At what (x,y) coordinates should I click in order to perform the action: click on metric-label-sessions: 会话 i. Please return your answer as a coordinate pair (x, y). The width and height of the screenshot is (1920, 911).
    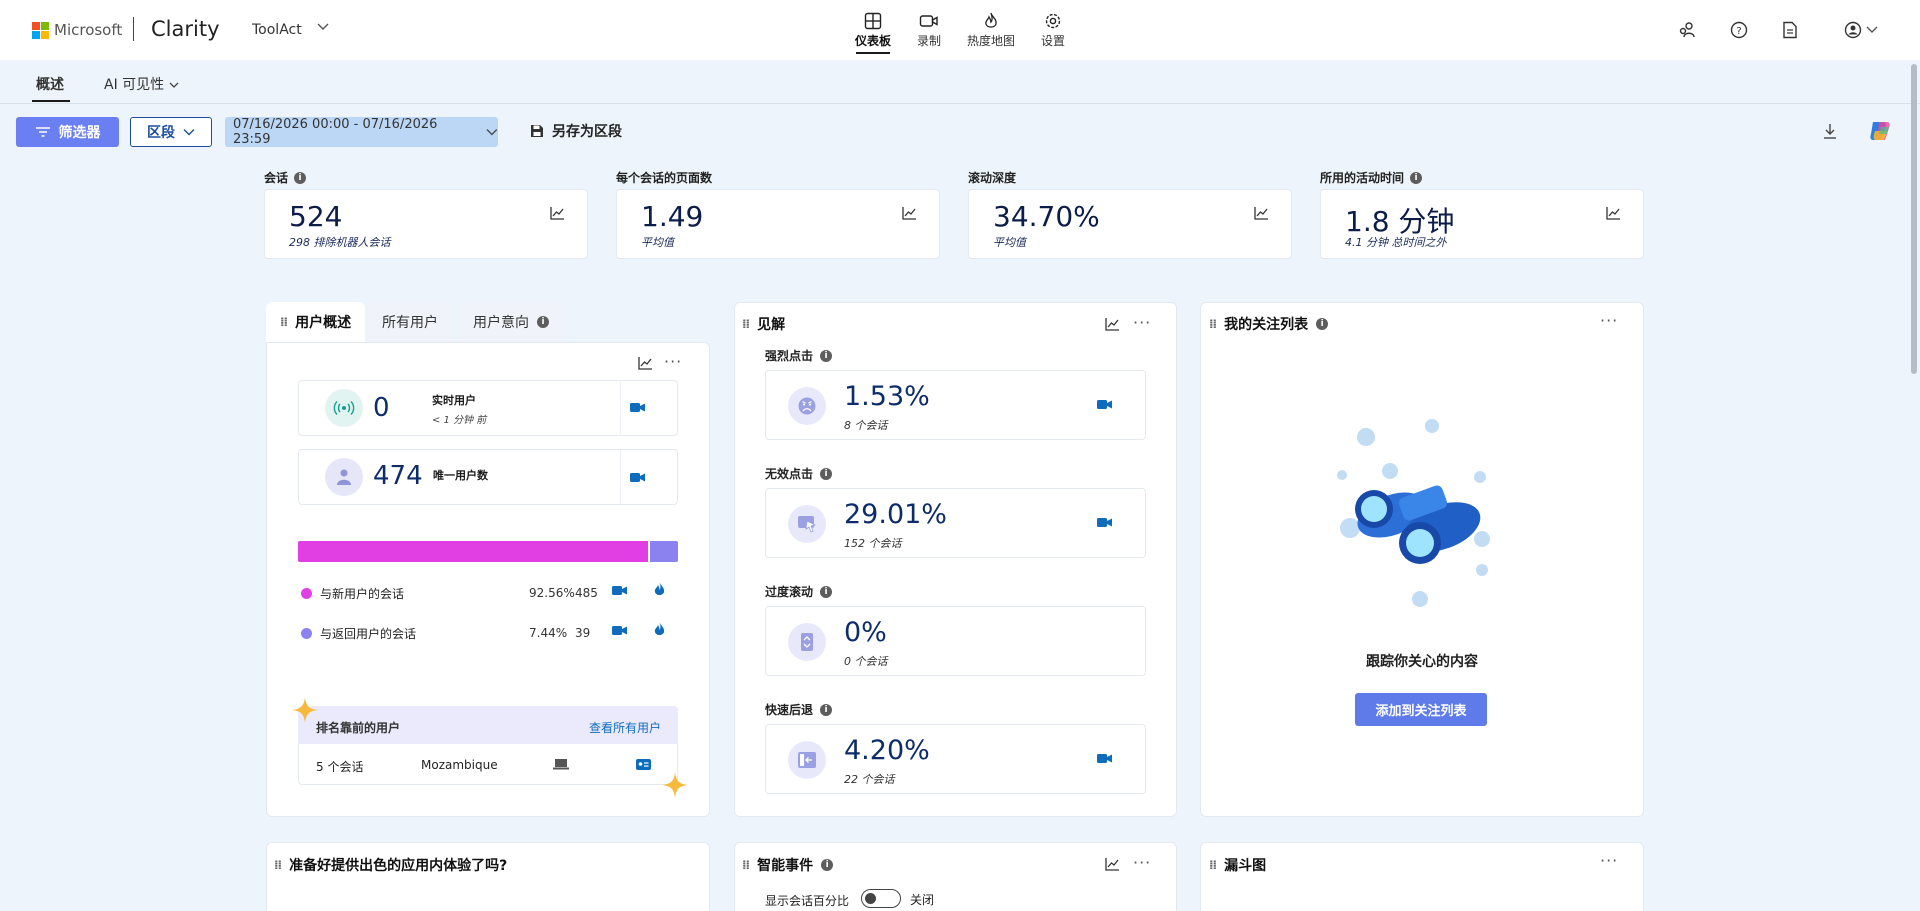
    Looking at the image, I should click on (285, 177).